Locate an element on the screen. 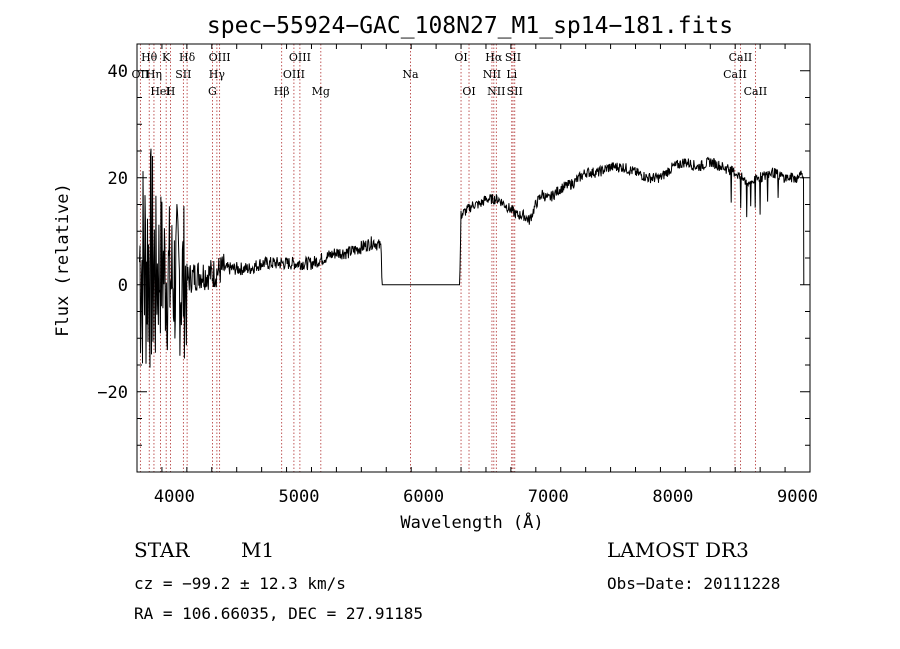  line-marker-label: Hβ is located at coordinates (282, 91).